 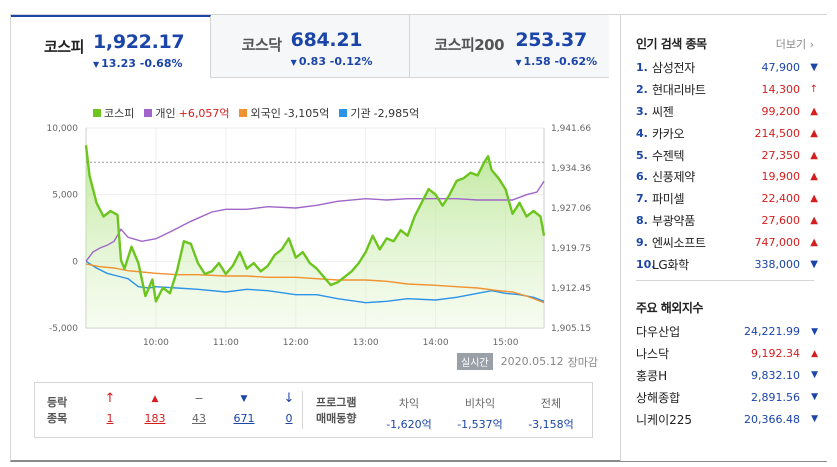 What do you see at coordinates (727, 155) in the screenshot?
I see `popular-stock-row: 5. 수젠텍 27,350 ▲` at bounding box center [727, 155].